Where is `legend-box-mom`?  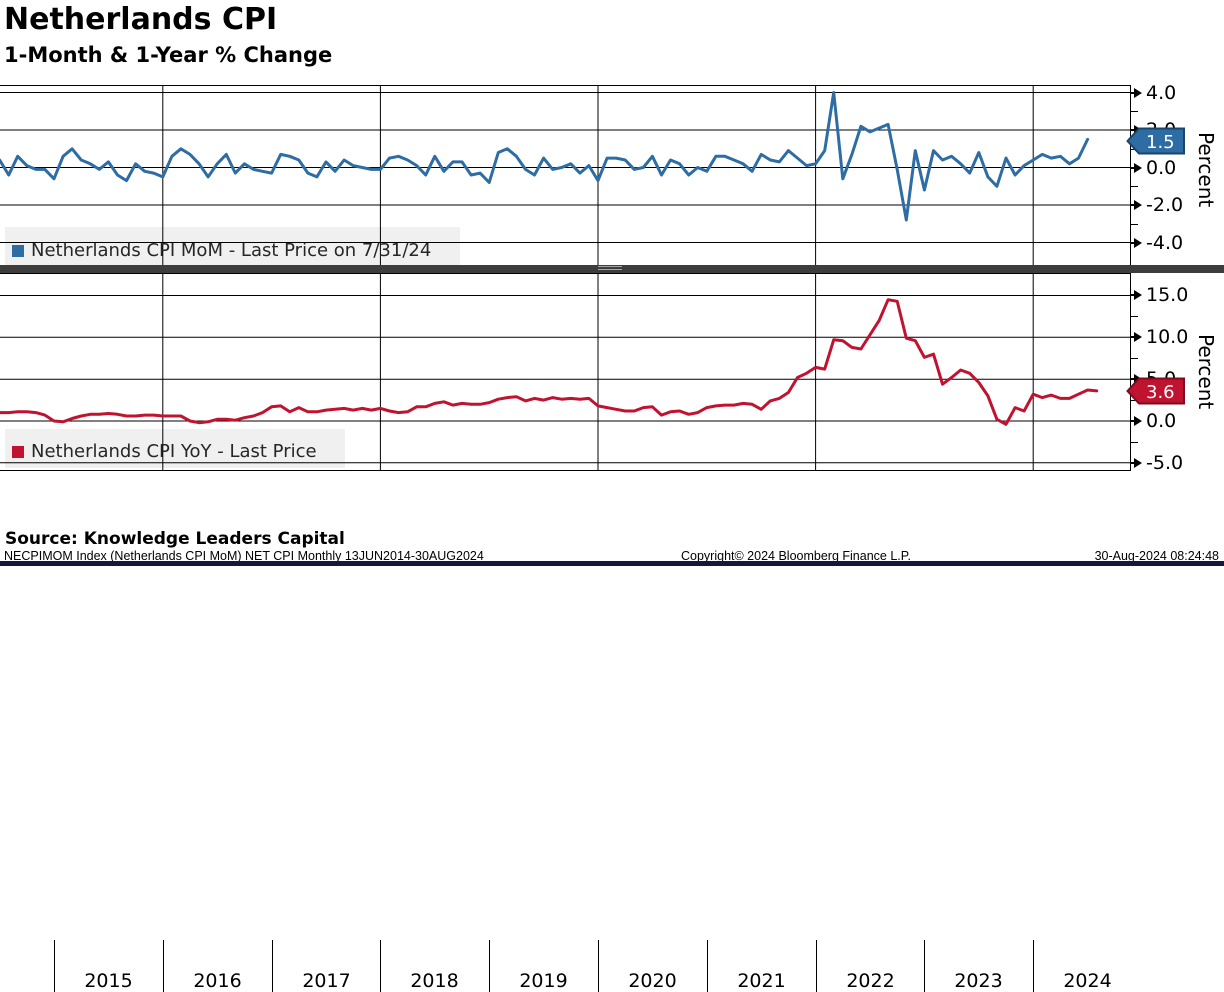 legend-box-mom is located at coordinates (232, 247).